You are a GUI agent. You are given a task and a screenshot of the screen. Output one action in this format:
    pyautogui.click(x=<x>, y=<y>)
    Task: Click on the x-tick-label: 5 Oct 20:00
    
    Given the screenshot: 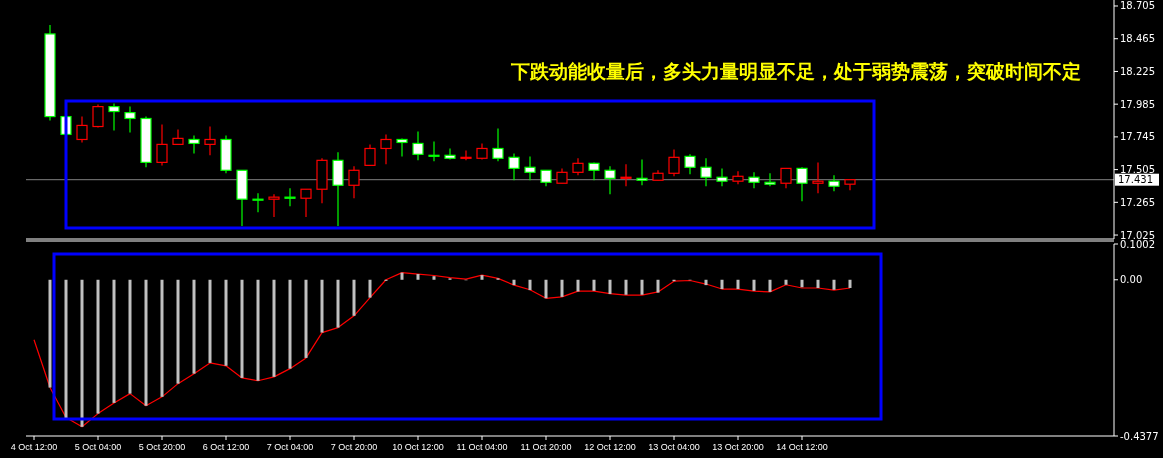 What is the action you would take?
    pyautogui.click(x=162, y=447)
    